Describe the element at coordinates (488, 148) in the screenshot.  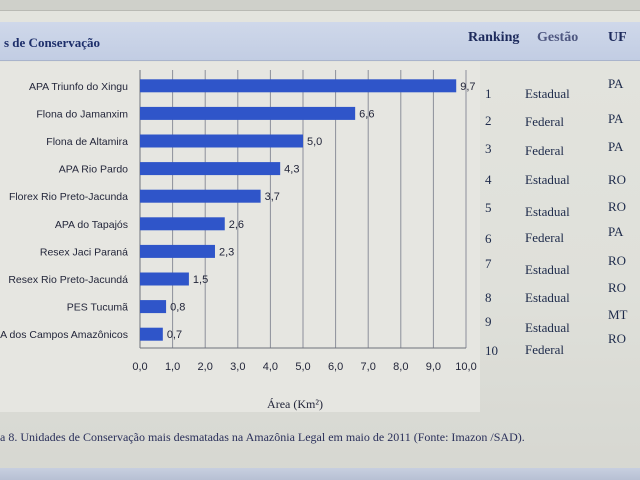
I see `ranking-cell: 3` at that location.